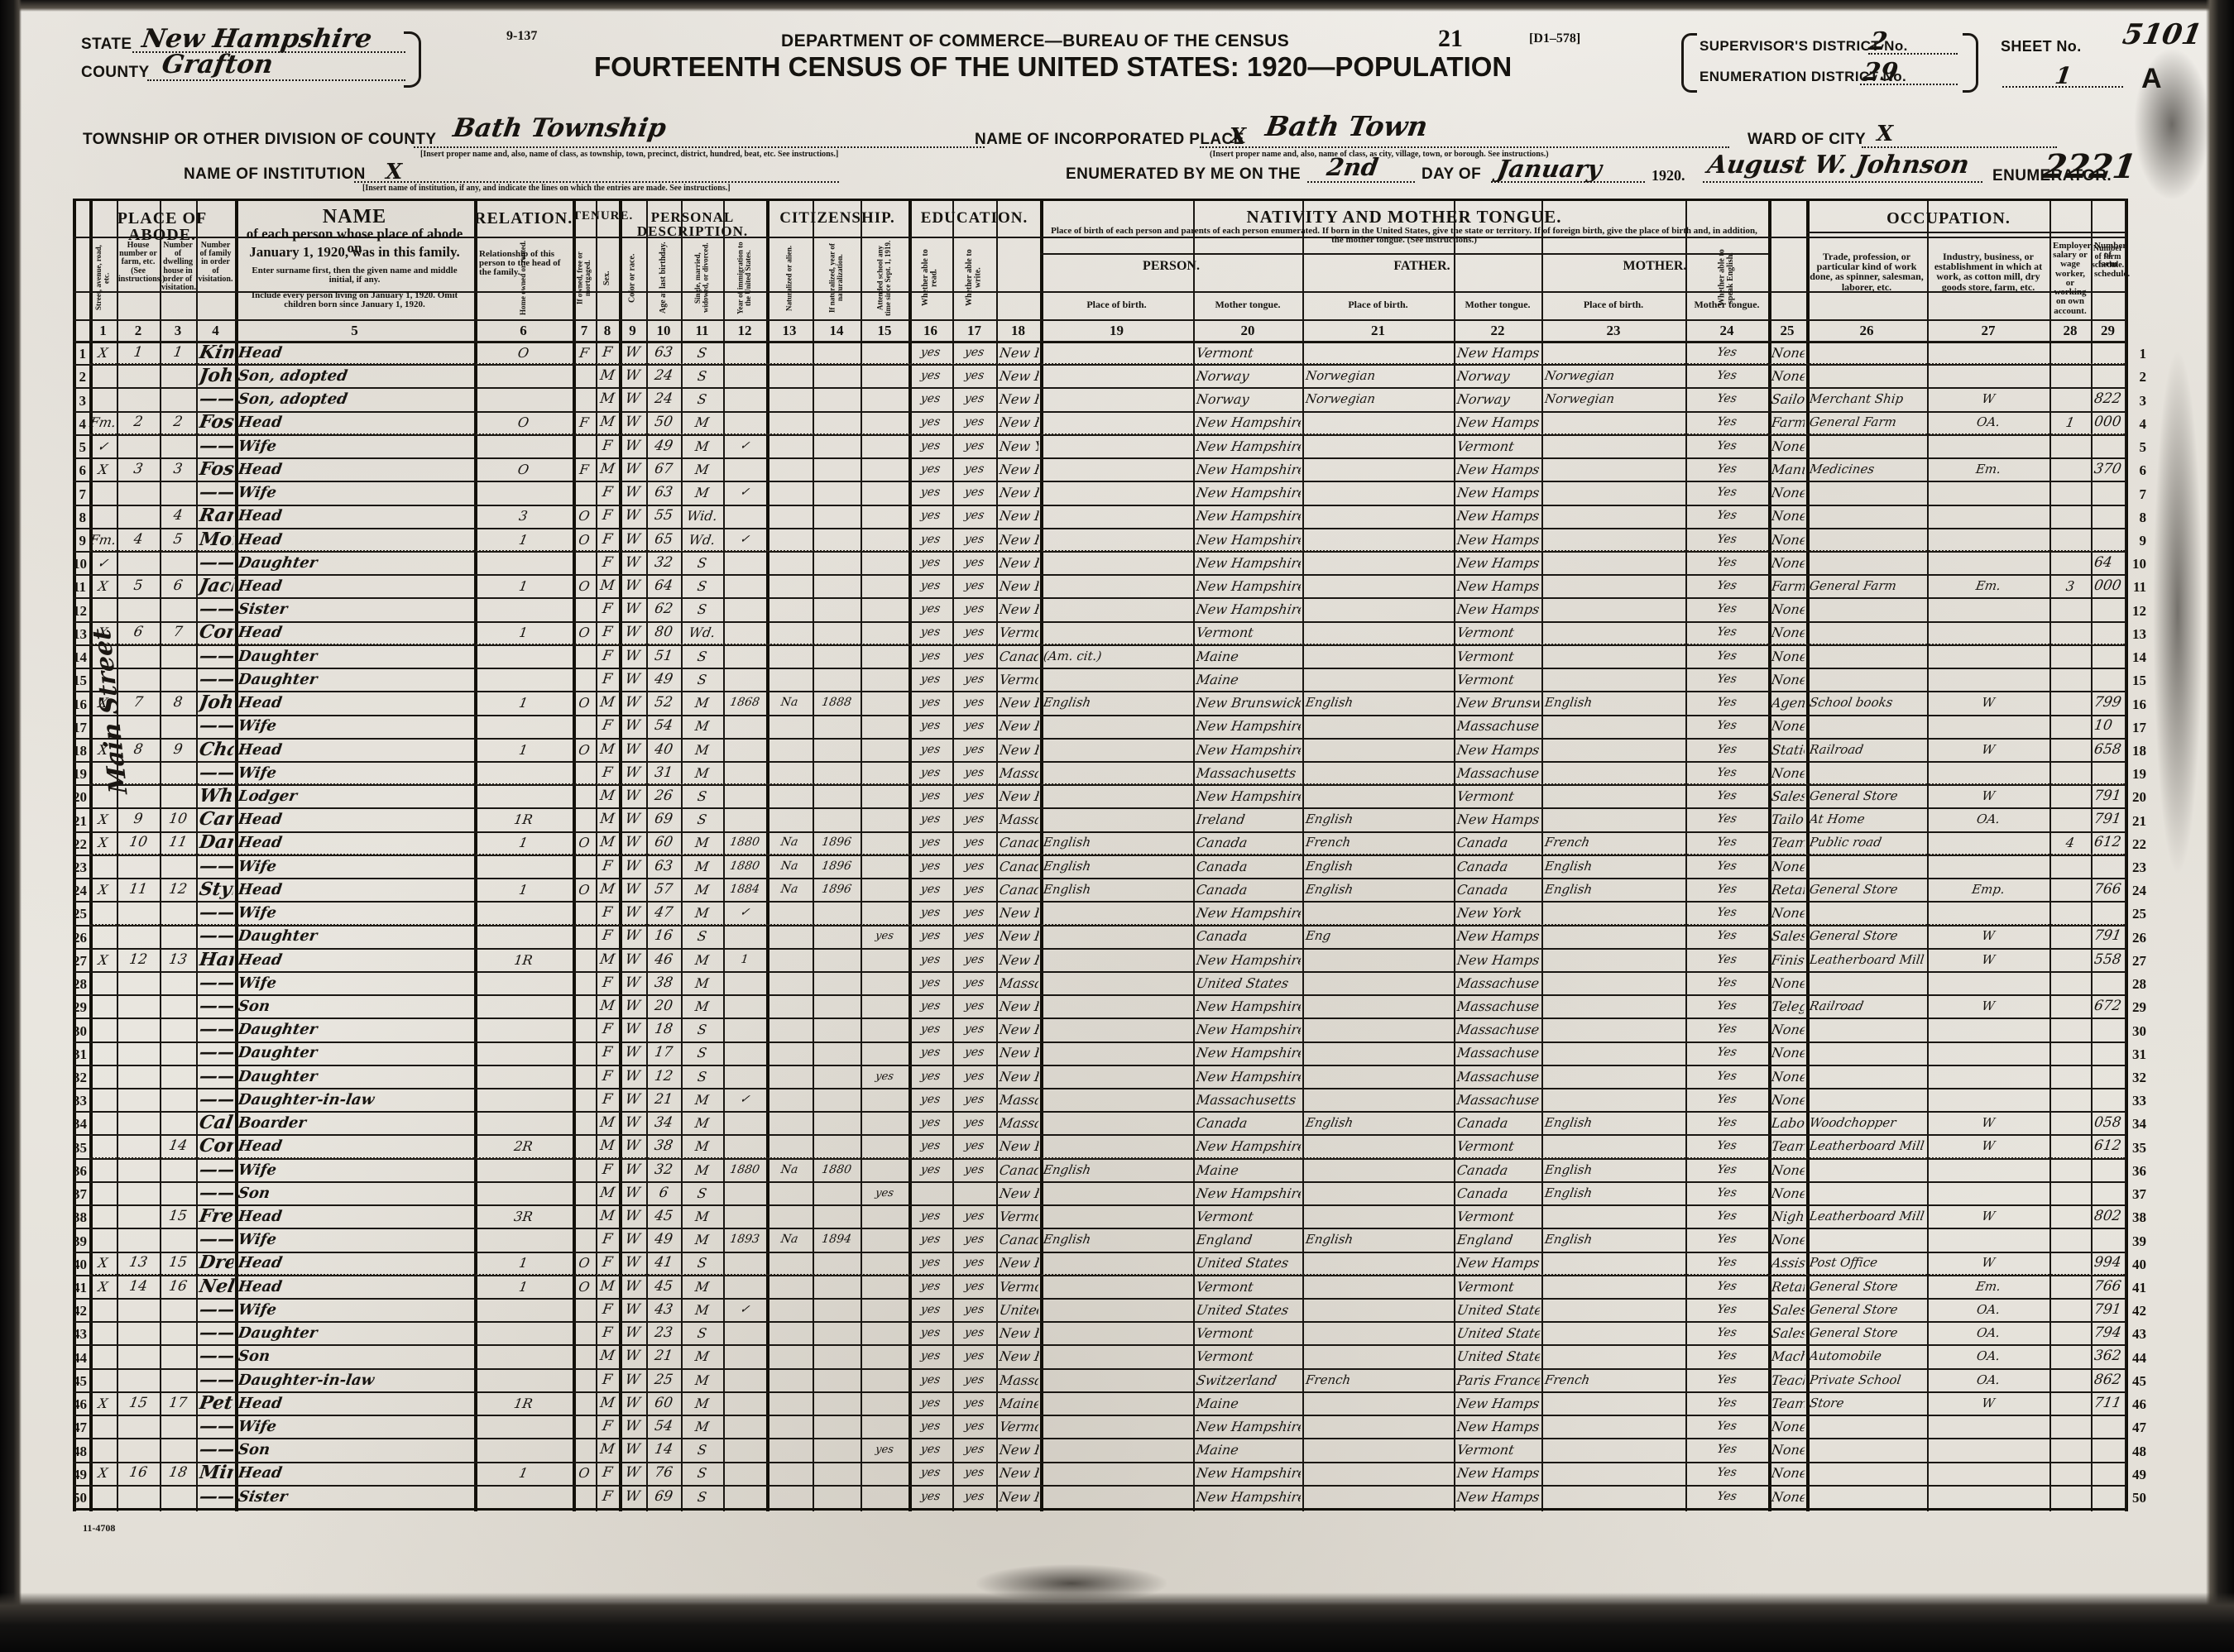 Image resolution: width=2234 pixels, height=1652 pixels. Describe the element at coordinates (2139, 1357) in the screenshot. I see `row-number-right: 44` at that location.